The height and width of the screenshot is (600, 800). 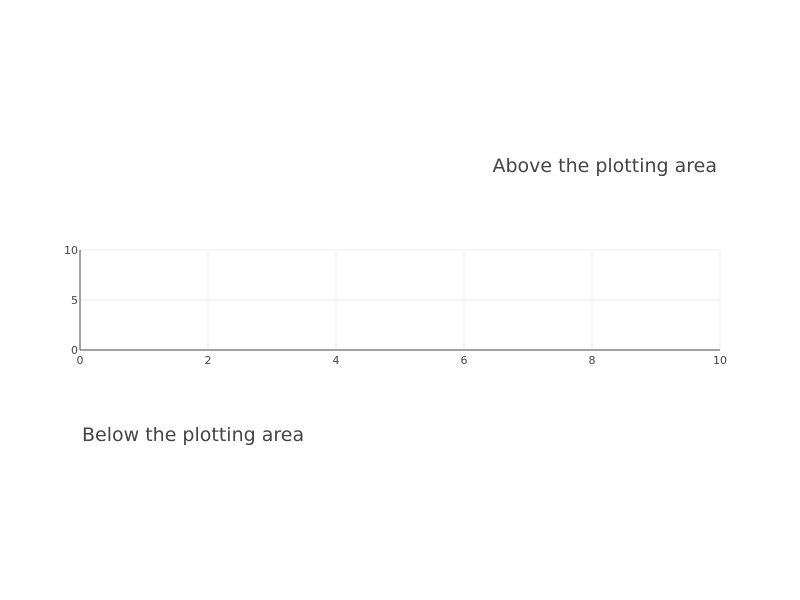 I want to click on x-tick-label: 8, so click(x=592, y=360).